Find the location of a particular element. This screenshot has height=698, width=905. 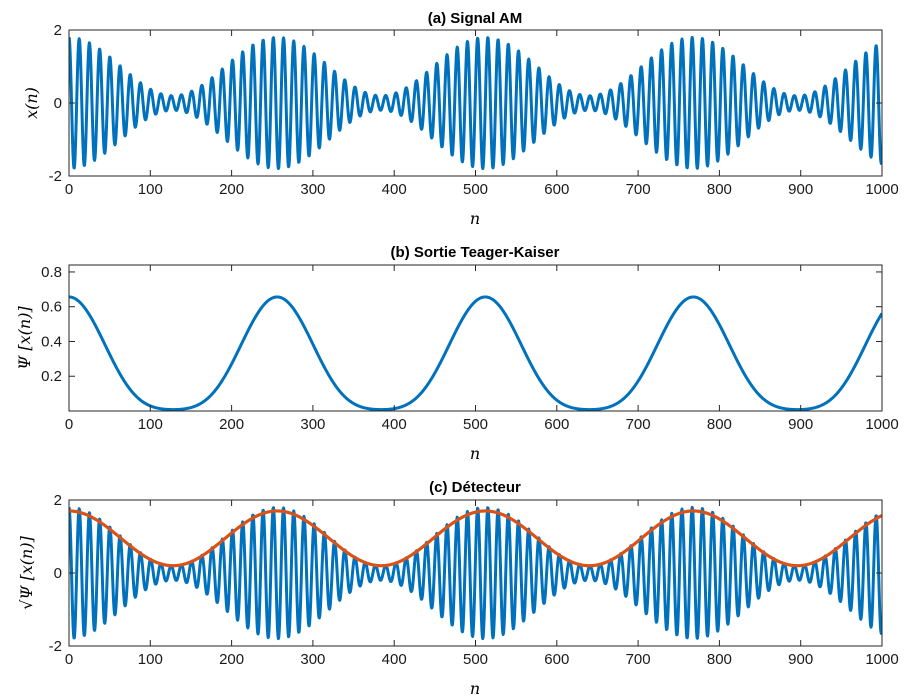

panel-b-title: (b) Sortie Teager-Kaiser is located at coordinates (475, 252).